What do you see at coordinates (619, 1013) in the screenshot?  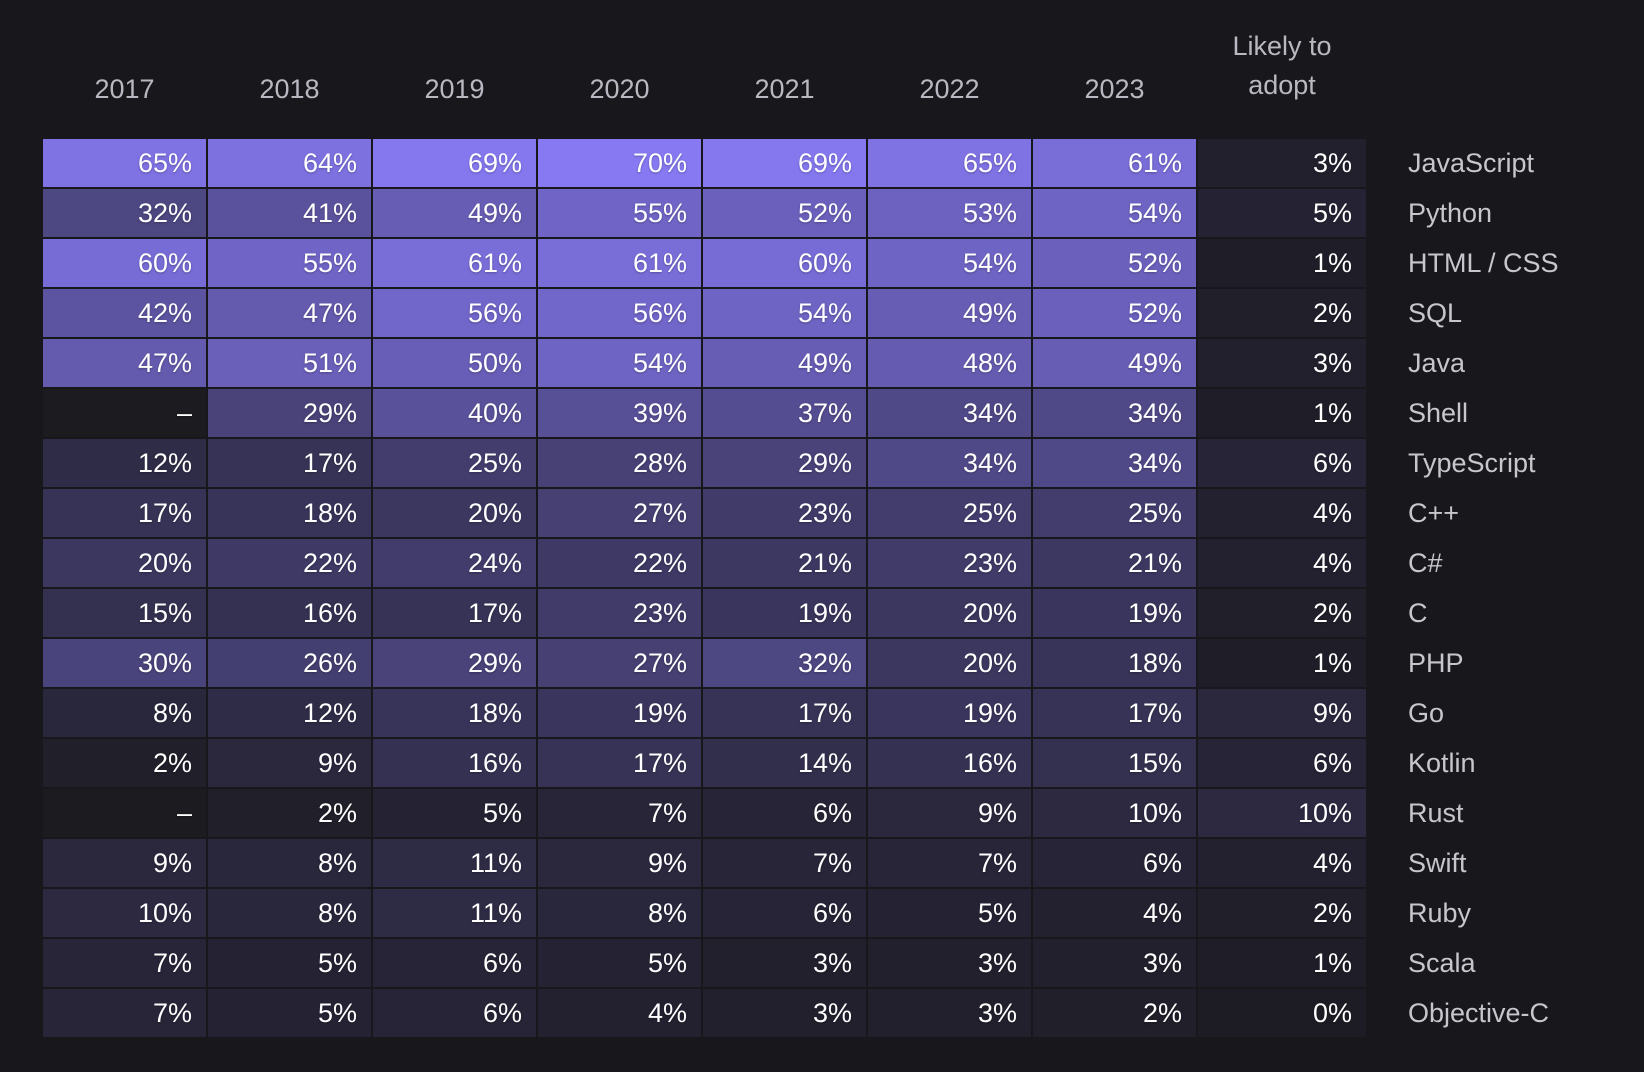 I see `heatmap-cell: 4%` at bounding box center [619, 1013].